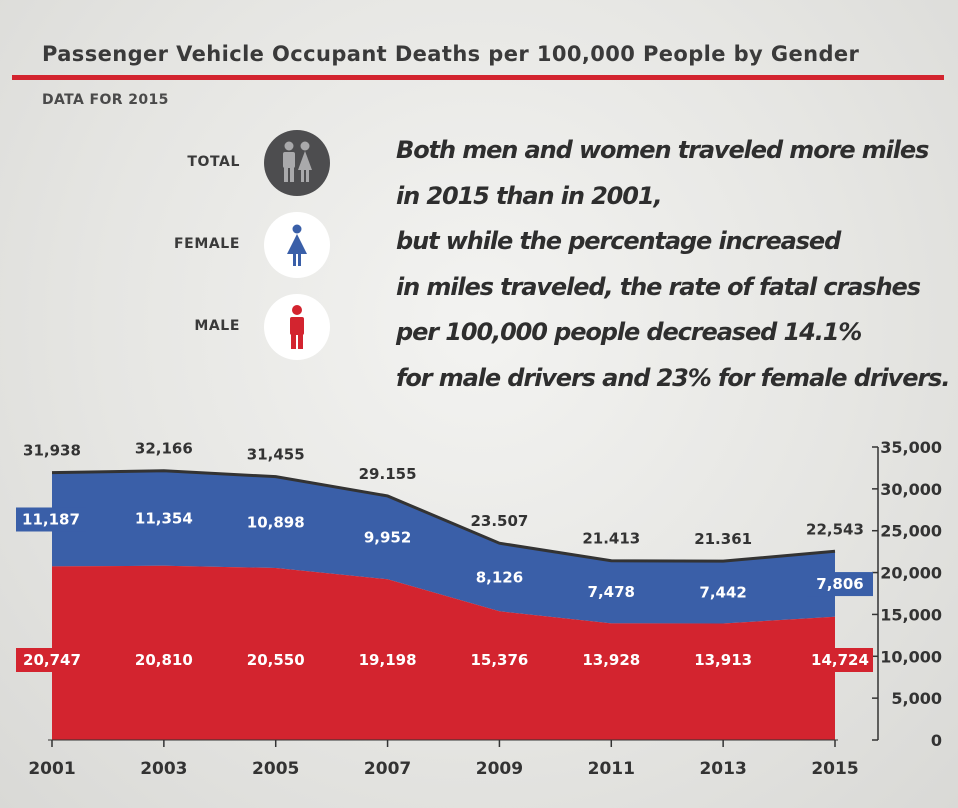  Describe the element at coordinates (276, 455) in the screenshot. I see `total-data-label: 31,455` at that location.